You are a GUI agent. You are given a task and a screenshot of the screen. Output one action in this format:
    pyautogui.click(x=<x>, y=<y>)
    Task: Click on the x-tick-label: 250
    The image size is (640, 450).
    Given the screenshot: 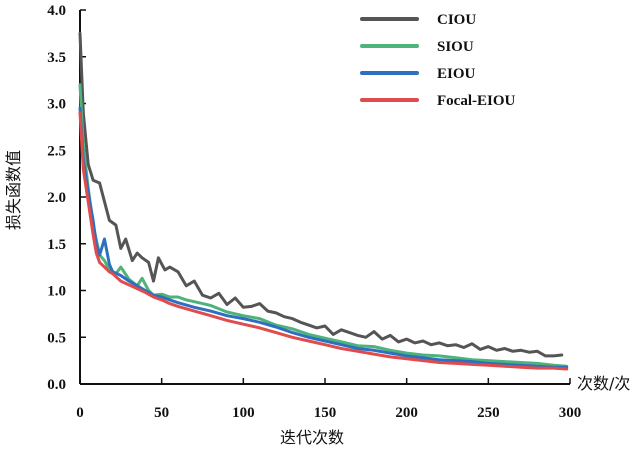 What is the action you would take?
    pyautogui.click(x=488, y=413)
    